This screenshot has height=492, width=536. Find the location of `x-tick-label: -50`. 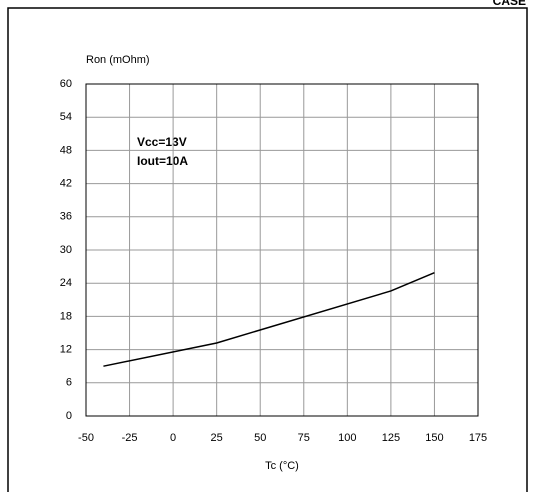

x-tick-label: -50 is located at coordinates (86, 438).